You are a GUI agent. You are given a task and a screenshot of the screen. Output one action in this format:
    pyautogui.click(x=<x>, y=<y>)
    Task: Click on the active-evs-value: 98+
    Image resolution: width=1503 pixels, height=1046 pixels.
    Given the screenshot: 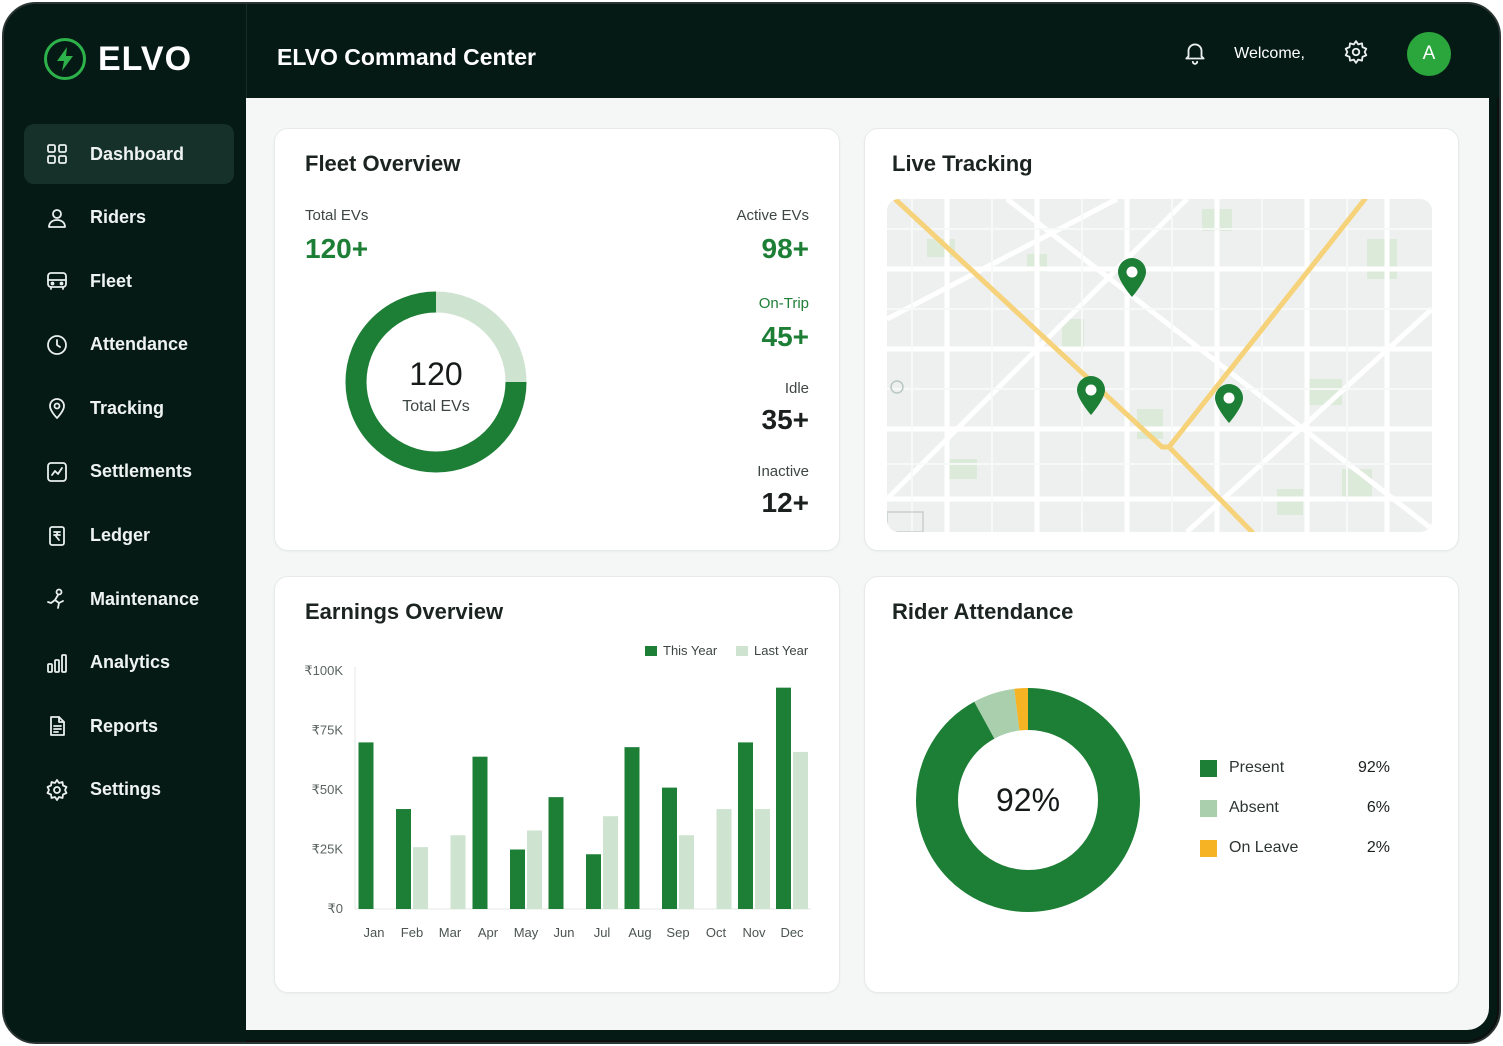 What is the action you would take?
    pyautogui.click(x=785, y=248)
    